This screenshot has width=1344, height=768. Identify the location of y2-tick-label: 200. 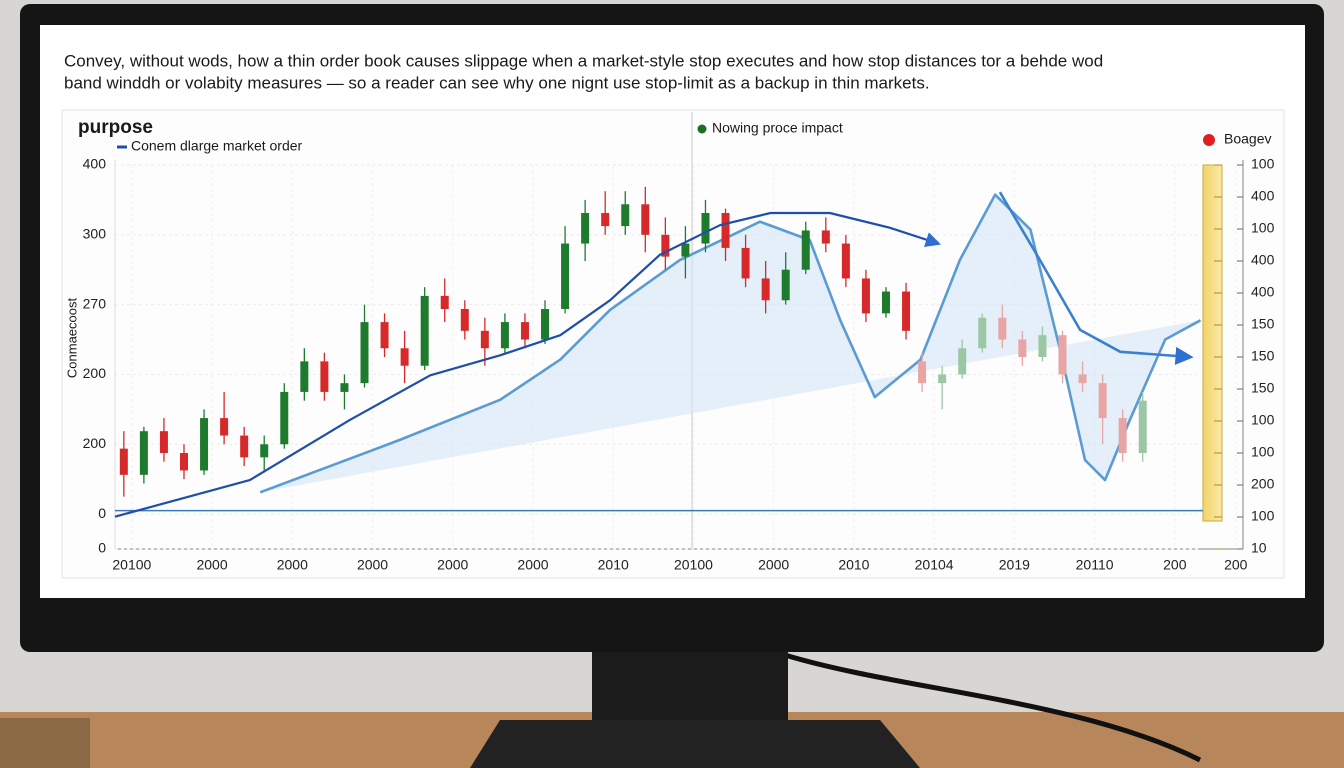
(1263, 484).